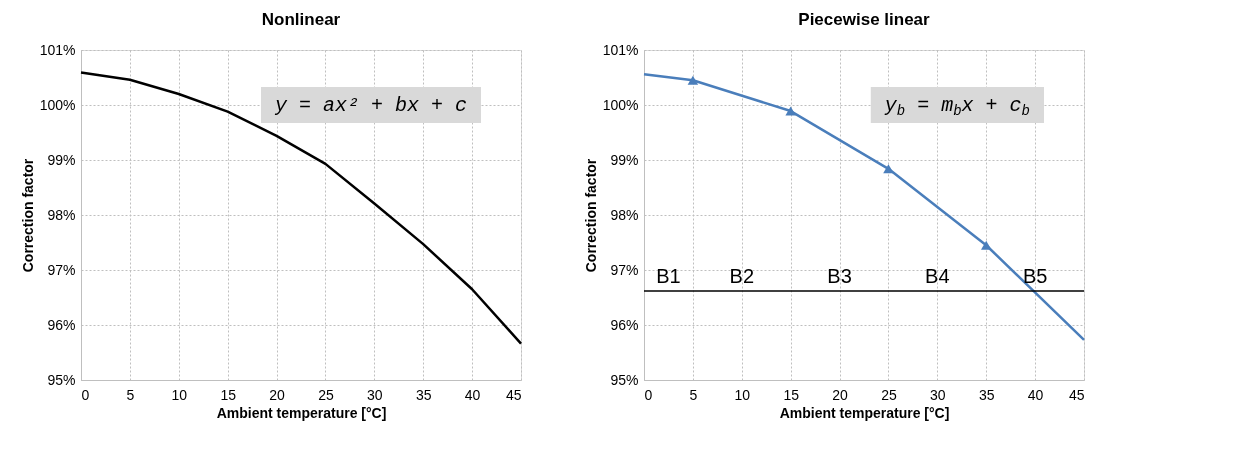 The width and height of the screenshot is (1243, 468). I want to click on annotation: B3, so click(839, 275).